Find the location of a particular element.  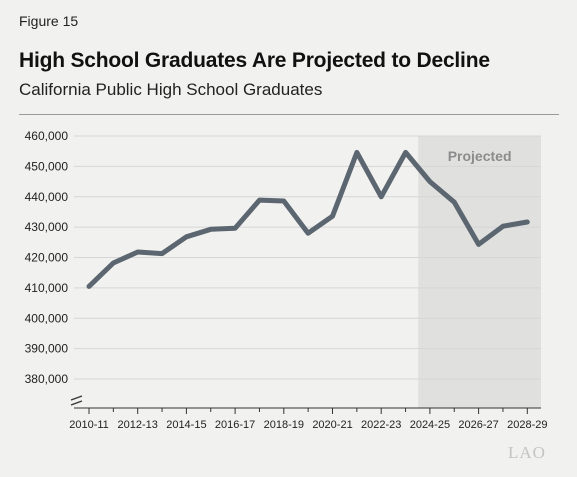

y-tick-label: 400,000 is located at coordinates (47, 318).